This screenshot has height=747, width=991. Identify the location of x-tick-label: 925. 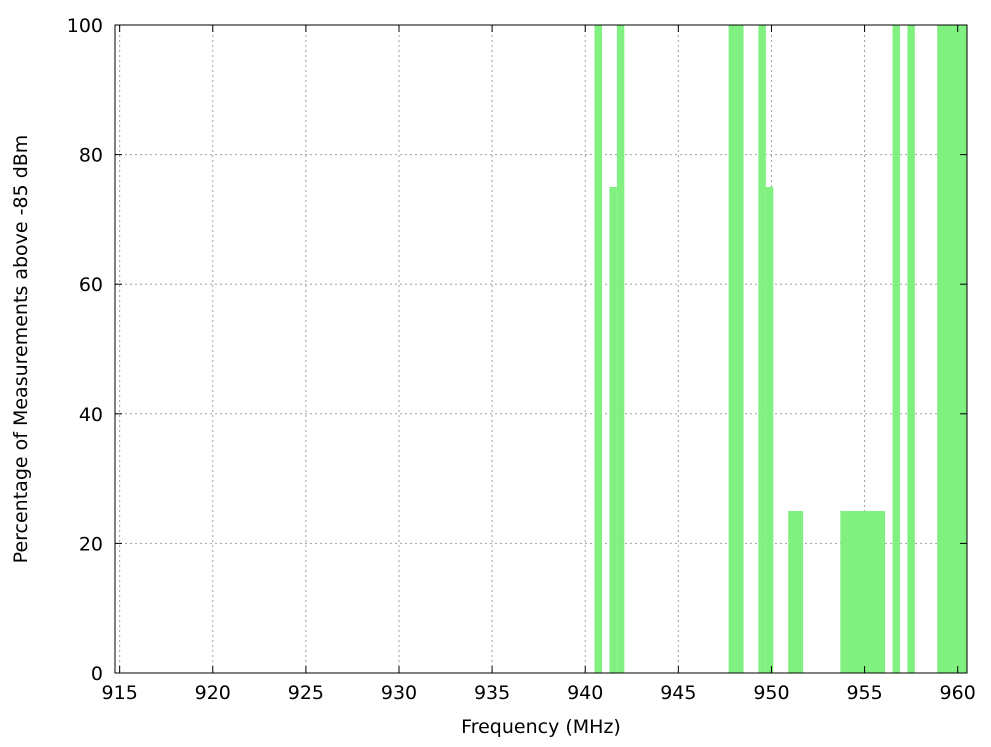
(306, 693).